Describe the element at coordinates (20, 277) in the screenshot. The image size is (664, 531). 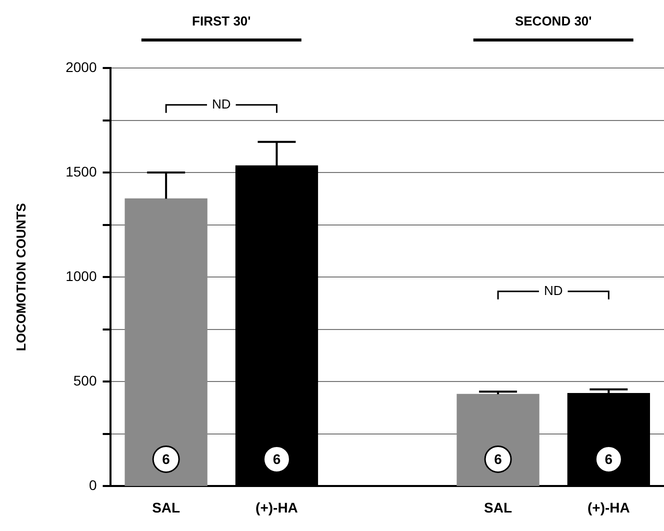
I see `y-axis-title: LOCOMOTION COUNTS` at that location.